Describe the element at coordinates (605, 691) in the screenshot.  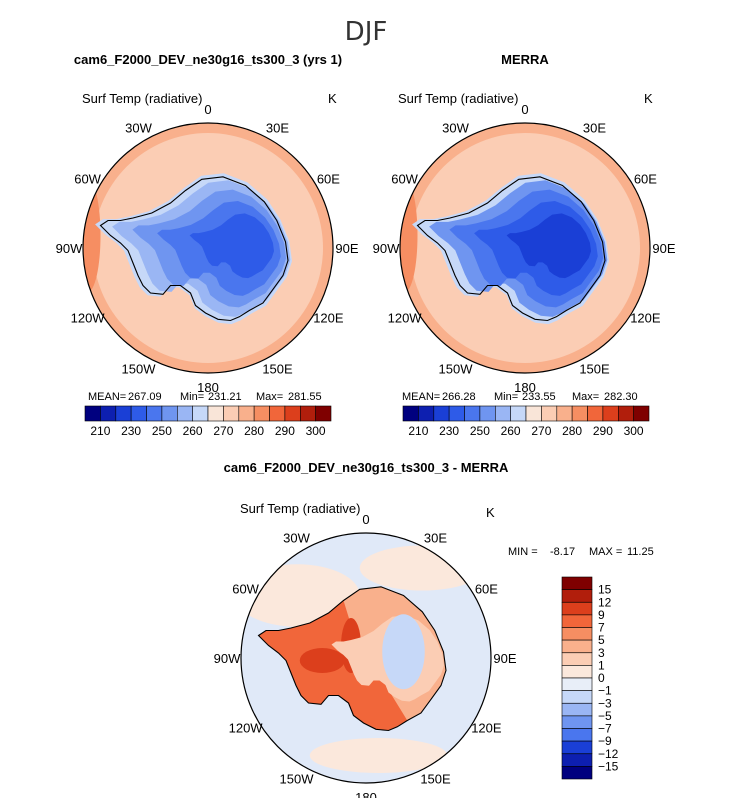
I see `colorbar-tick-label: −1` at that location.